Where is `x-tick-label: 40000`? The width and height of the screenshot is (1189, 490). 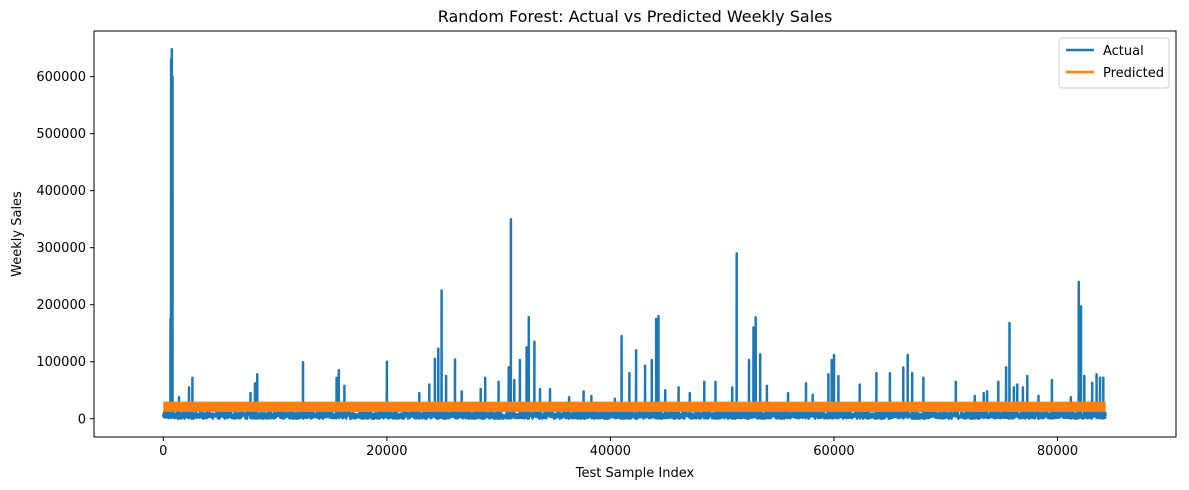
x-tick-label: 40000 is located at coordinates (610, 451).